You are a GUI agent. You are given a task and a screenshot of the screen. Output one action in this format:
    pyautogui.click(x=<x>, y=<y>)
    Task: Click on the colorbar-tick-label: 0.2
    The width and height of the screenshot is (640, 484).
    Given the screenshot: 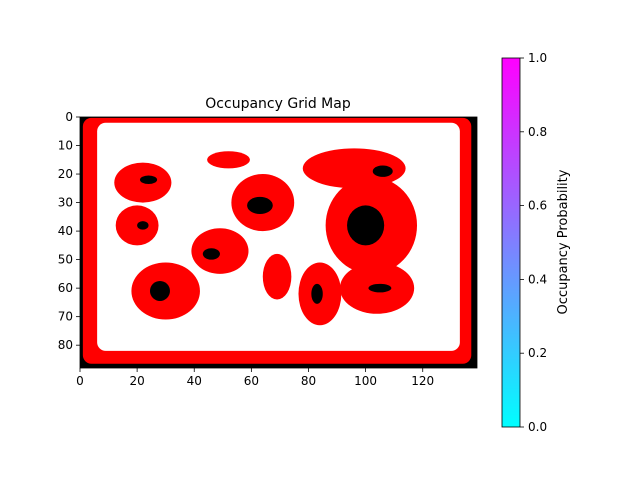 What is the action you would take?
    pyautogui.click(x=537, y=353)
    